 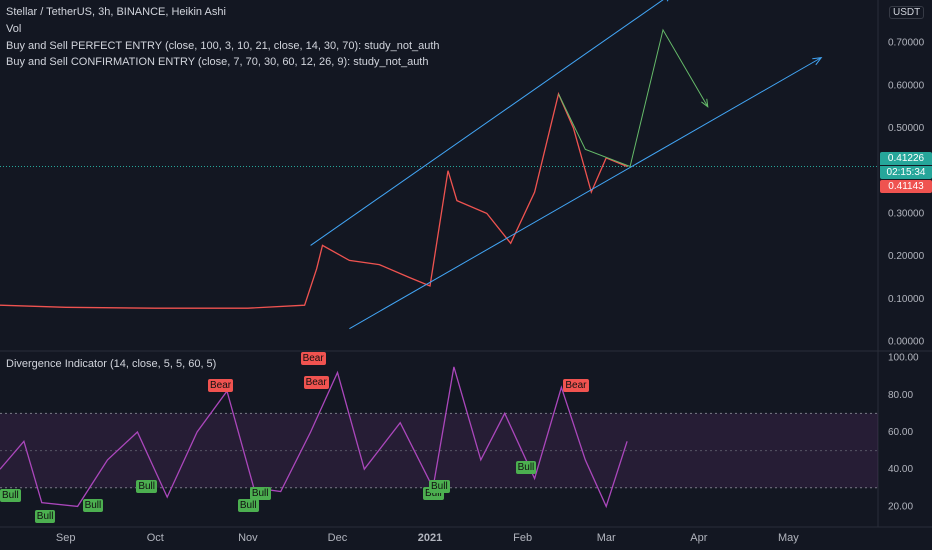 I want to click on indicator-axis-tick: 100.00, so click(x=903, y=358).